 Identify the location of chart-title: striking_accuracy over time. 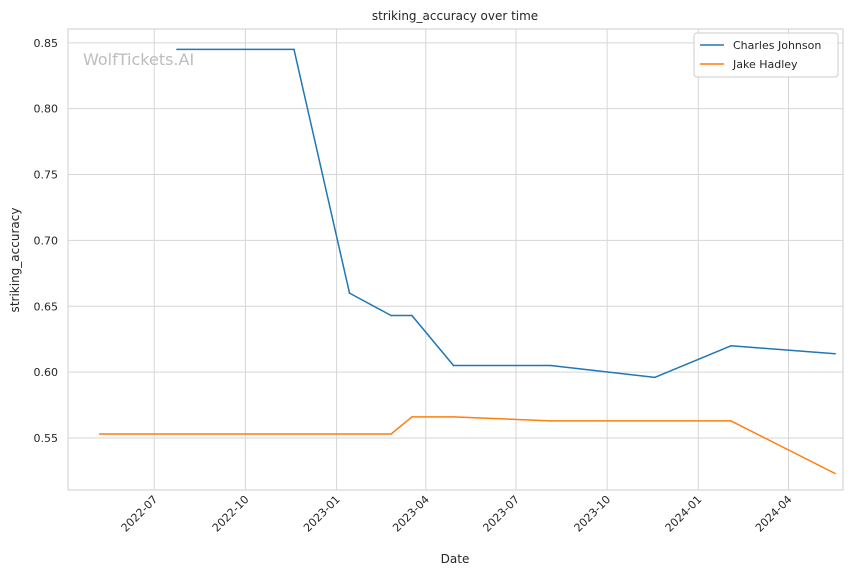
(455, 16).